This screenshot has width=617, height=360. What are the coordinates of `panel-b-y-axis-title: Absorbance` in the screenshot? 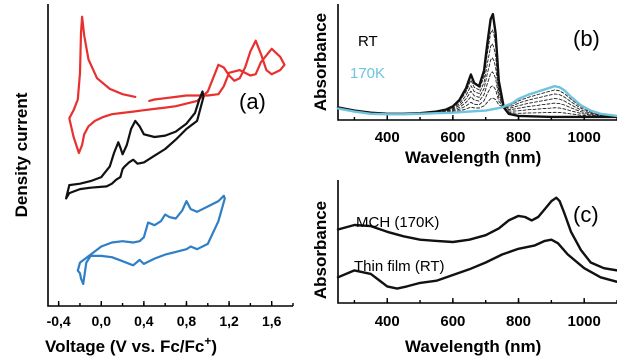 It's located at (320, 62).